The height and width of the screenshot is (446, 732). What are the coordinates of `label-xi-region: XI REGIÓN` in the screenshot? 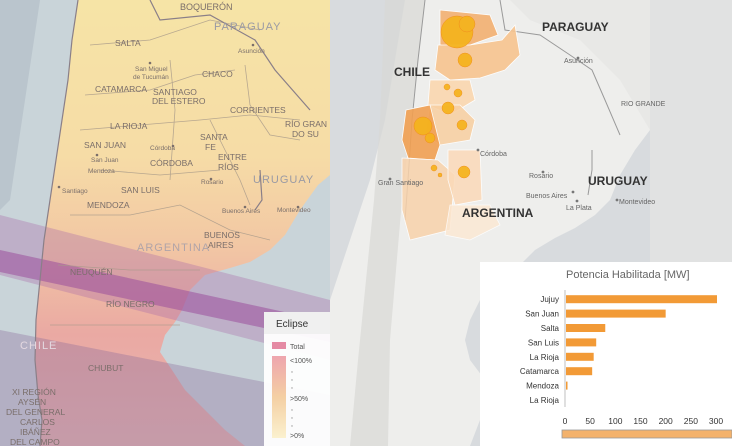 It's located at (34, 392).